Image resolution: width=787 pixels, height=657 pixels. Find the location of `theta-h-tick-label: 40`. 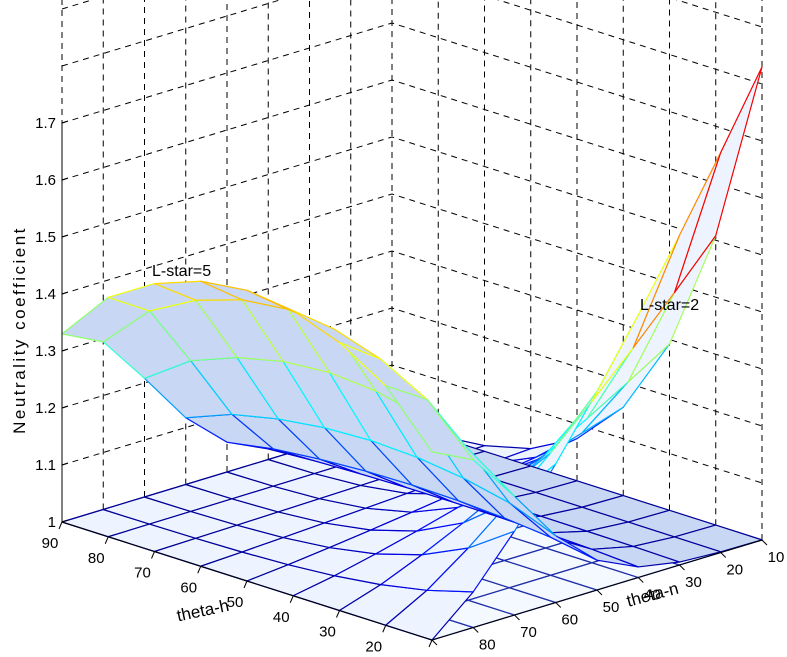

theta-h-tick-label: 40 is located at coordinates (281, 617).